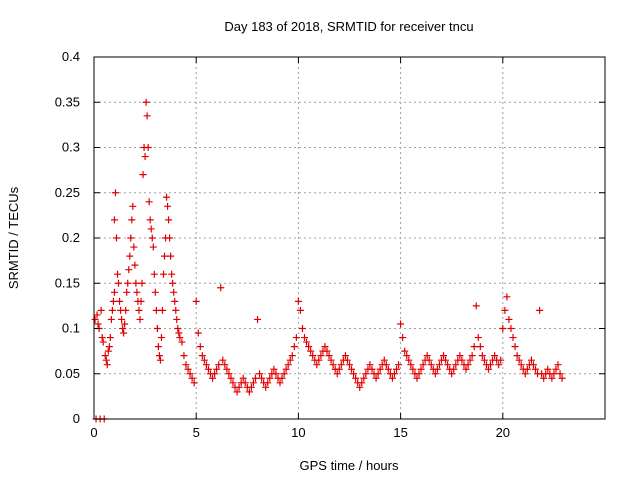  Describe the element at coordinates (67, 373) in the screenshot. I see `y-tick-label: 0.05` at that location.